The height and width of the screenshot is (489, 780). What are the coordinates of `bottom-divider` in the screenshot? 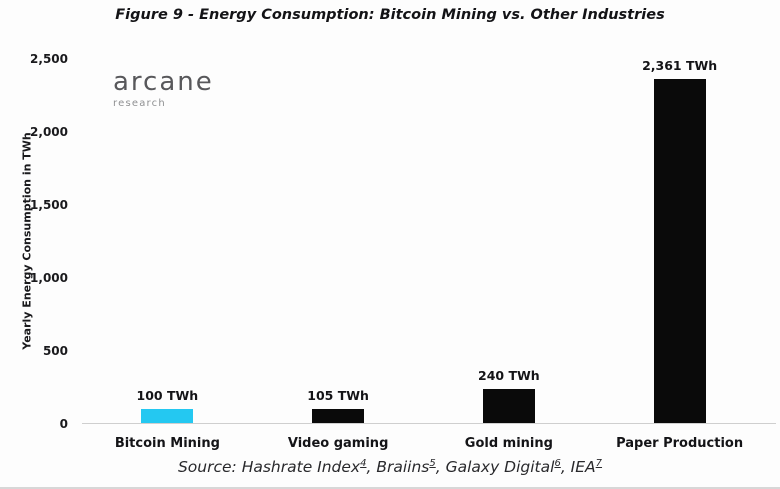 It's located at (390, 488).